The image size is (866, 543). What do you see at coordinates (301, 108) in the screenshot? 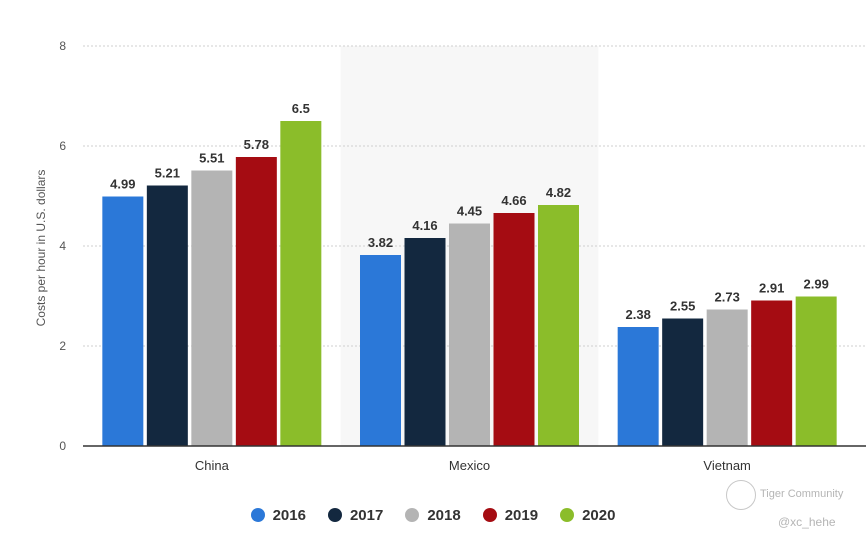
I see `data-label: 6.5` at bounding box center [301, 108].